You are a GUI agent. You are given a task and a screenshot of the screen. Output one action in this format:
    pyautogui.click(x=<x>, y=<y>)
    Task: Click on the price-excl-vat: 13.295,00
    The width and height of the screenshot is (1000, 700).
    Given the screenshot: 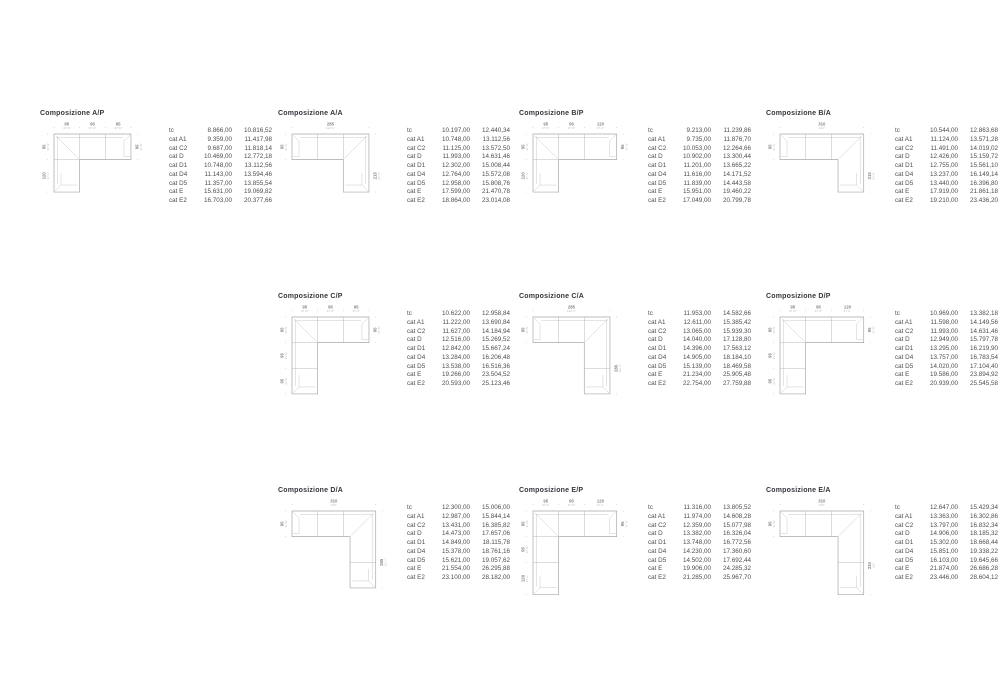 What is the action you would take?
    pyautogui.click(x=943, y=348)
    